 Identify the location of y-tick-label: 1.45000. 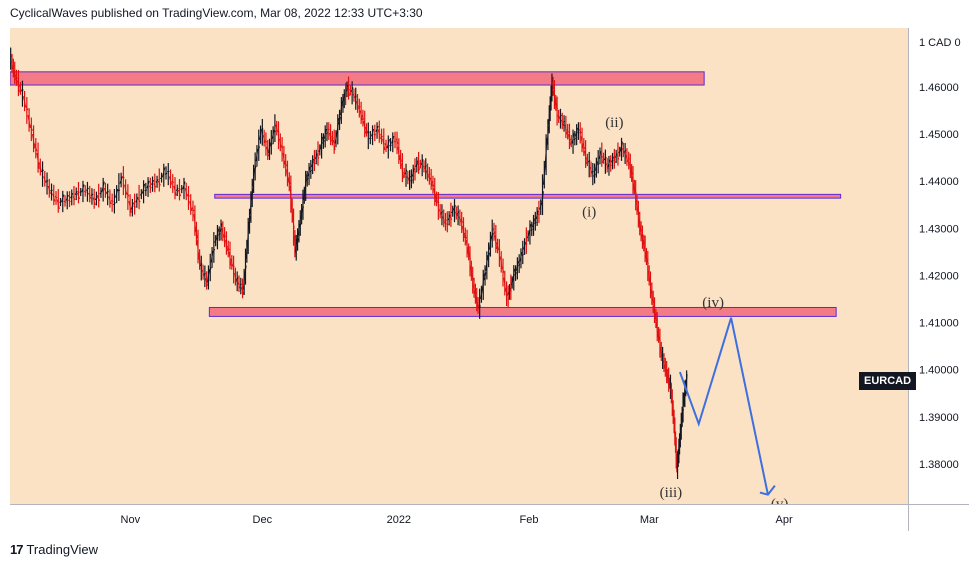
(939, 135).